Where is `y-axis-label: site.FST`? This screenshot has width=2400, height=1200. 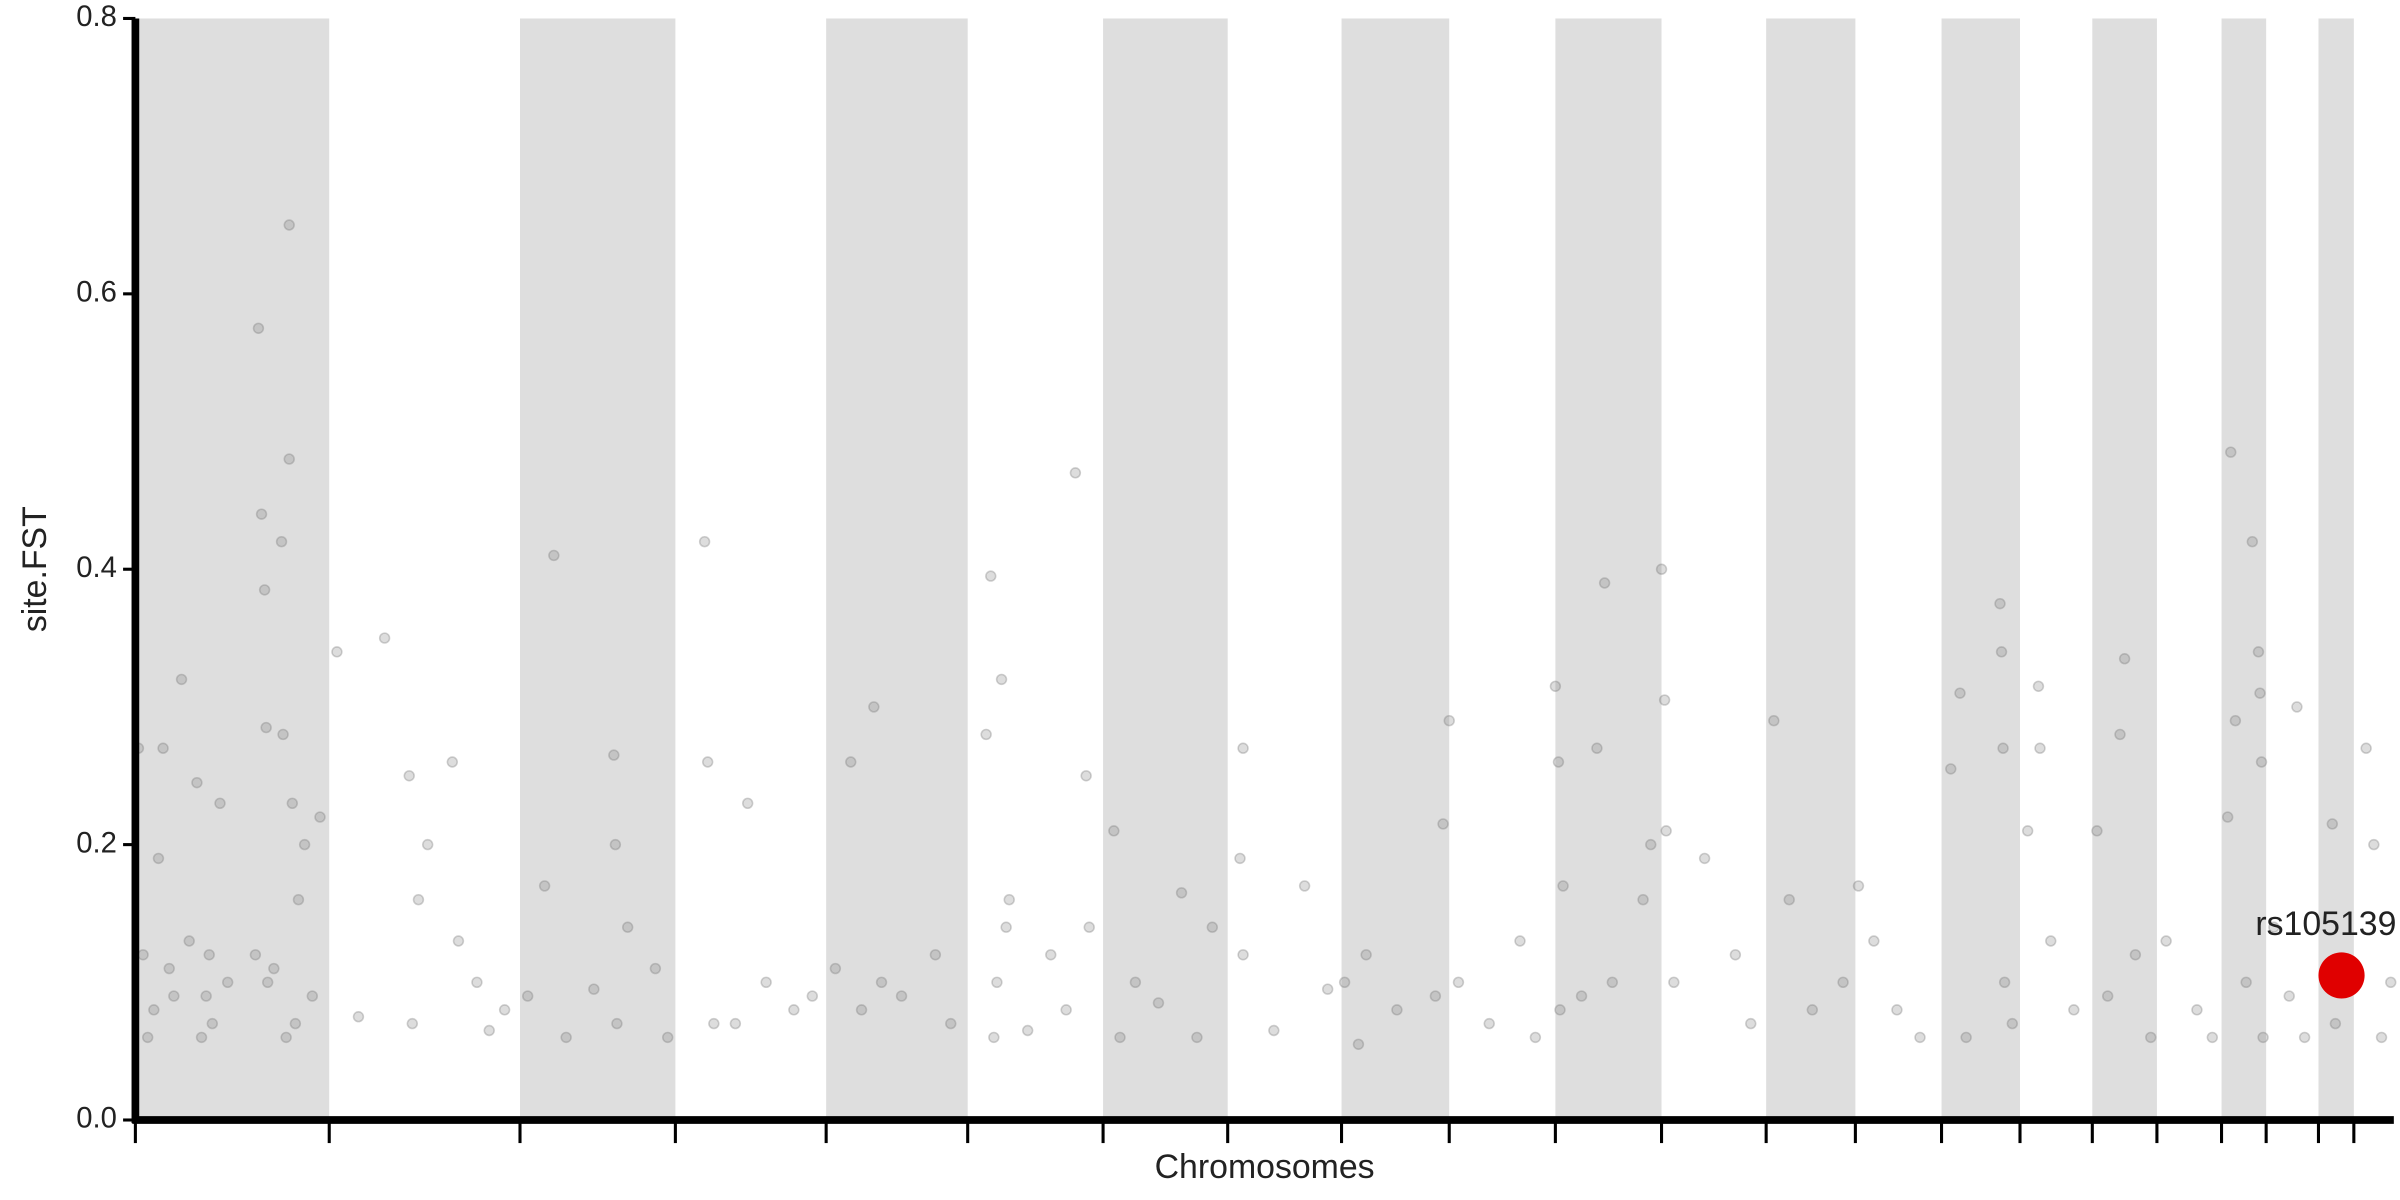
y-axis-label: site.FST is located at coordinates (35, 569).